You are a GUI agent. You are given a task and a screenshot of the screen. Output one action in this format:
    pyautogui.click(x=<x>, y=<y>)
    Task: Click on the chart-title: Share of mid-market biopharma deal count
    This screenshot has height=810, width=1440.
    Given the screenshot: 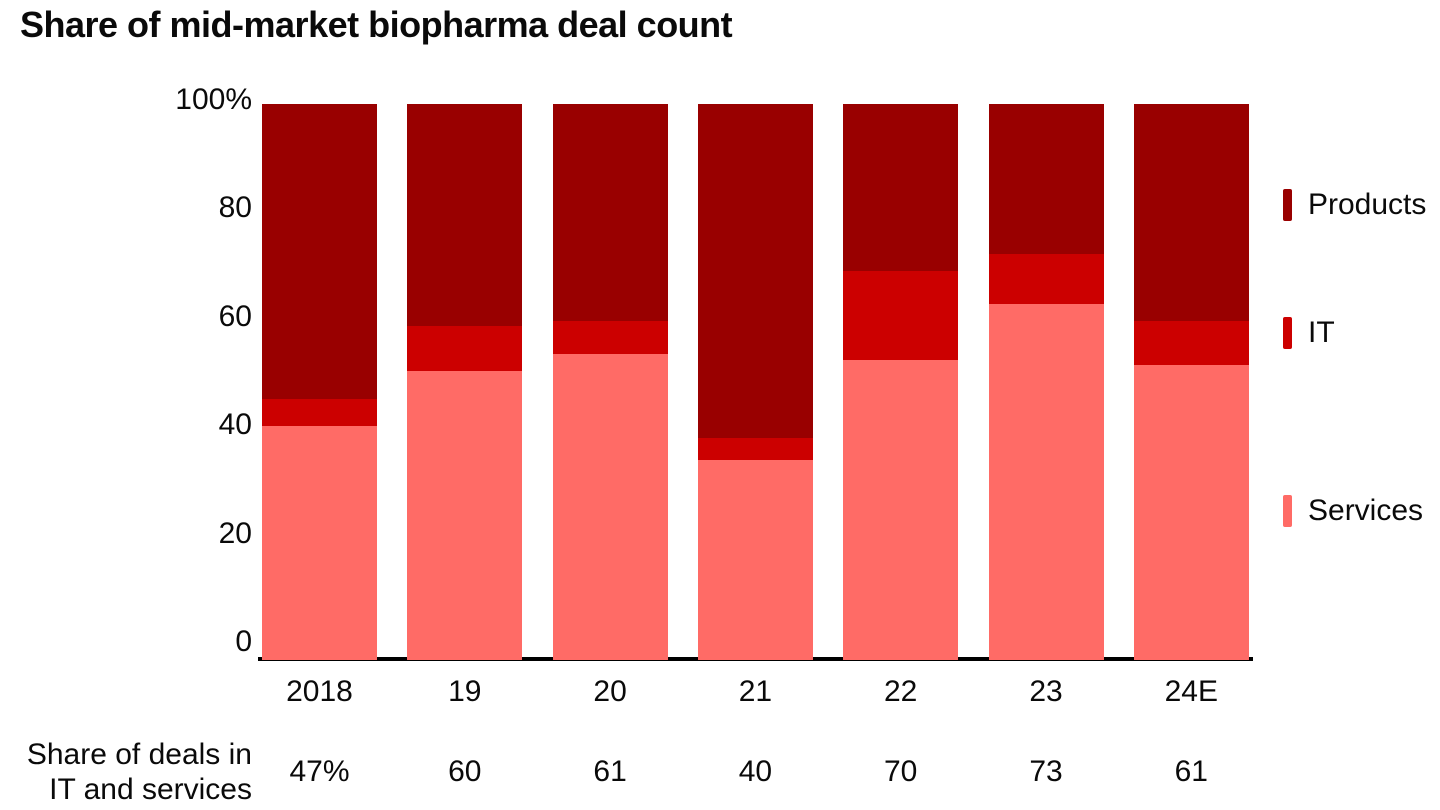 What is the action you would take?
    pyautogui.click(x=376, y=24)
    